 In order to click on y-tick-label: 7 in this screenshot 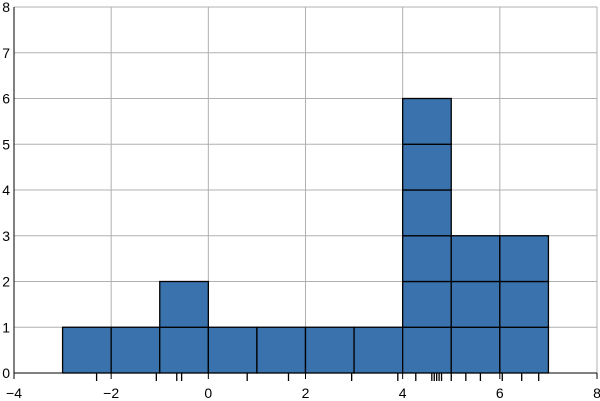, I will do `click(6, 53)`.